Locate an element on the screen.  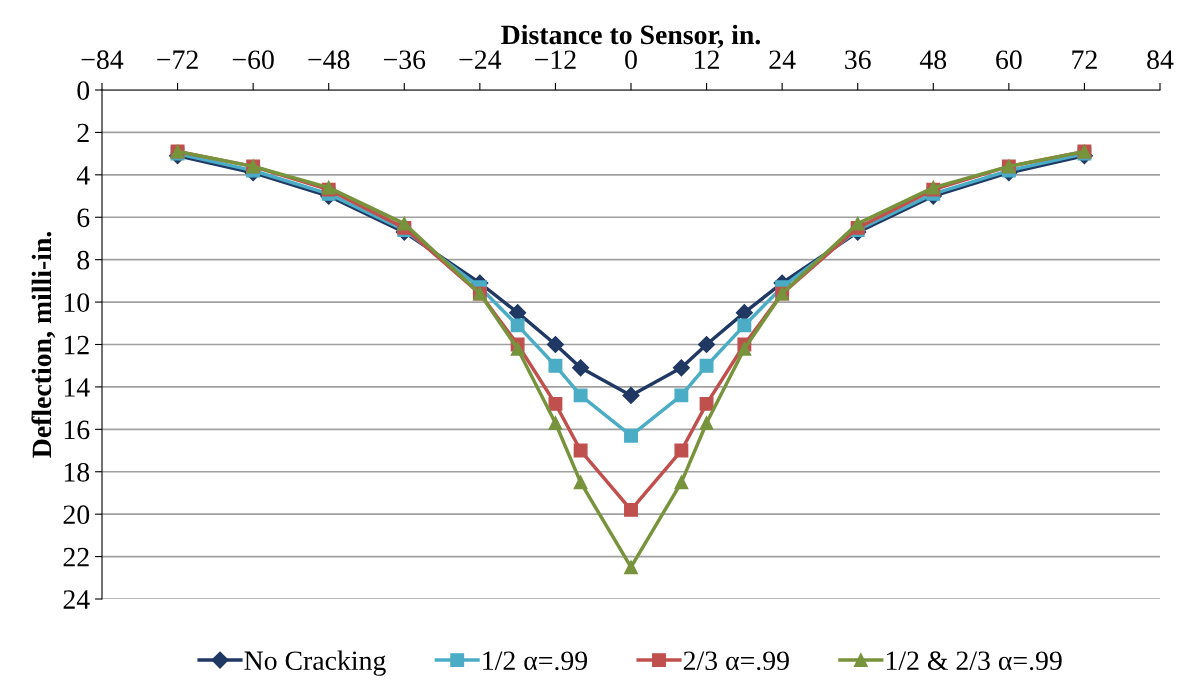
x-tick-label: 0 is located at coordinates (631, 60).